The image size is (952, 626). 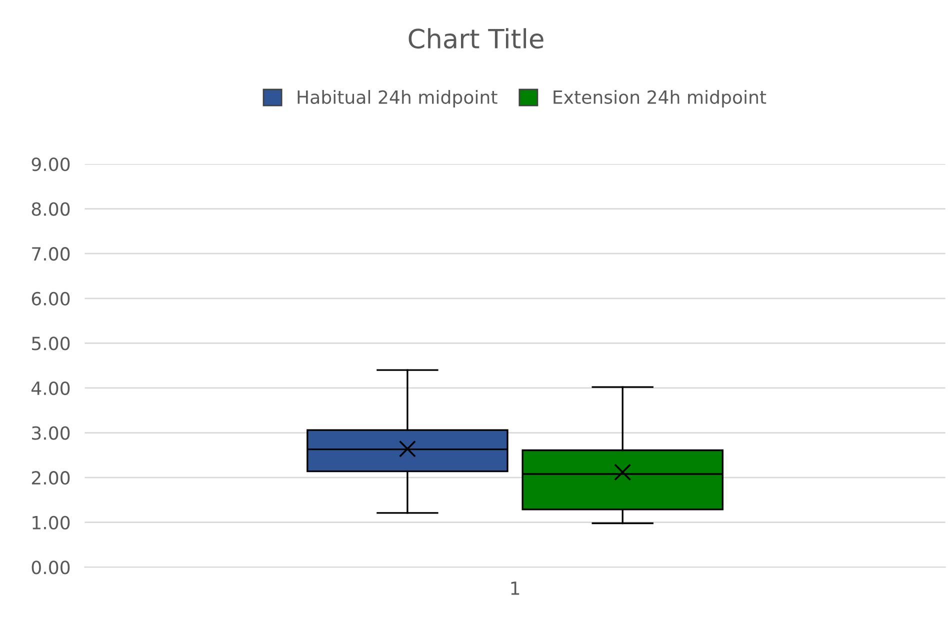 What do you see at coordinates (51, 478) in the screenshot?
I see `y-tick-label: 2.00` at bounding box center [51, 478].